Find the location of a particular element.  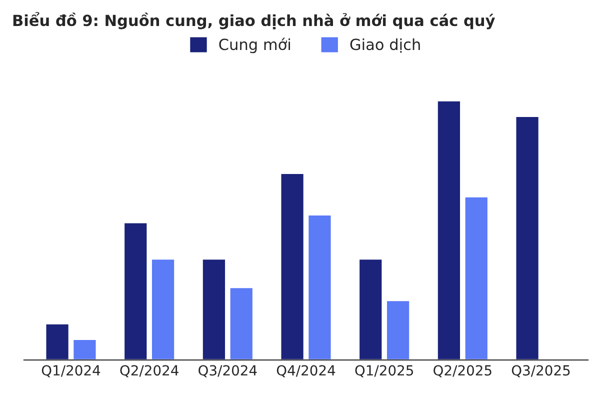

x-tick-label: Q3/2025 is located at coordinates (541, 371).